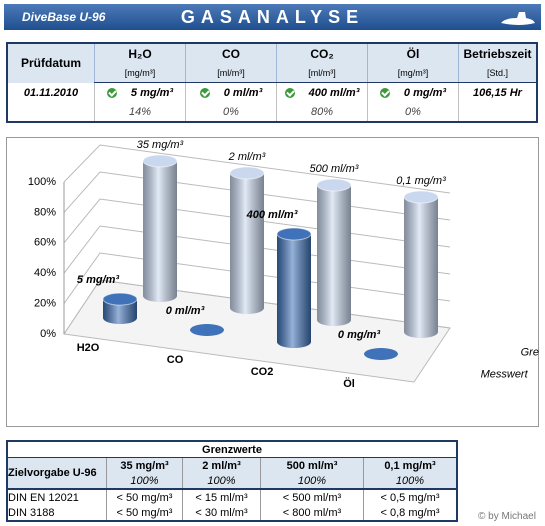  What do you see at coordinates (312, 497) in the screenshot?
I see `norm-value: < 500 ml/m³` at bounding box center [312, 497].